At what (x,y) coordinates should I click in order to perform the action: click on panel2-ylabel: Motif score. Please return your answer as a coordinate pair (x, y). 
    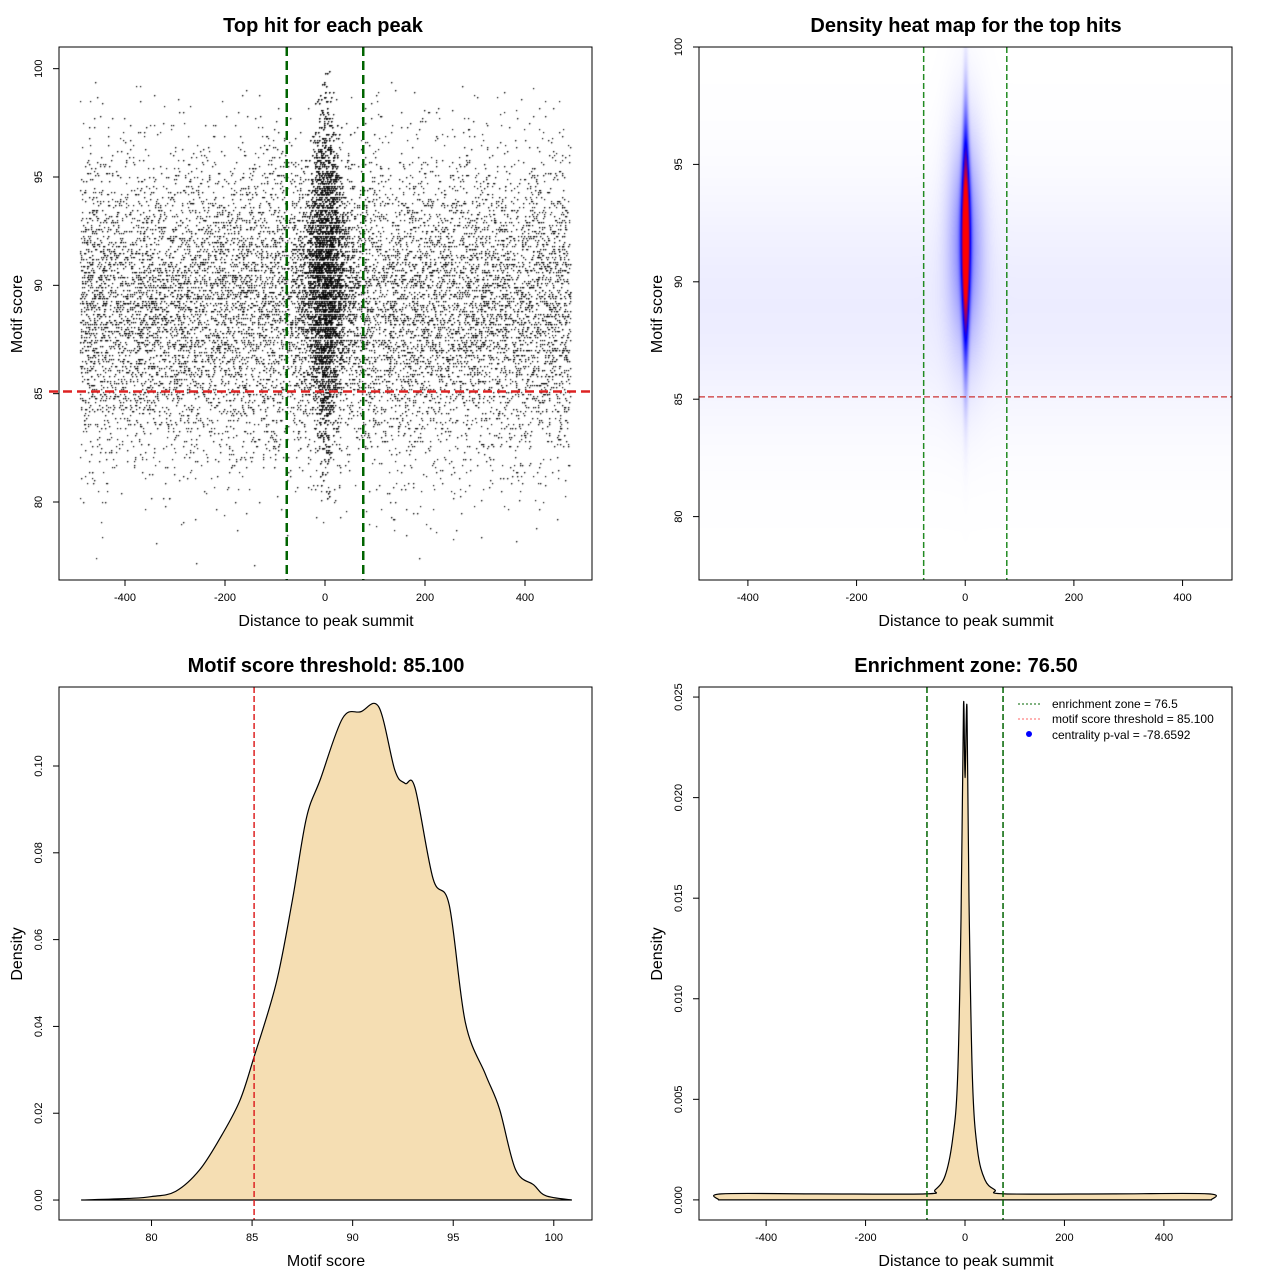
    Looking at the image, I should click on (657, 314).